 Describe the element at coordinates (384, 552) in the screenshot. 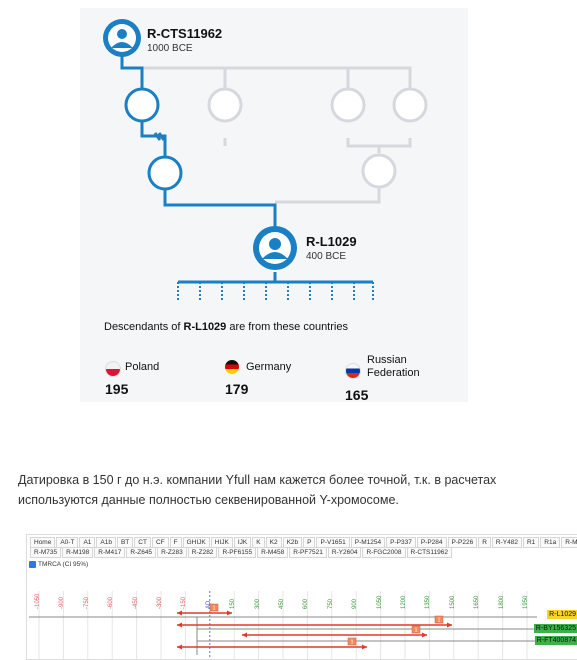

I see `yfull-breadcrumb-link: R-FGC2008` at that location.